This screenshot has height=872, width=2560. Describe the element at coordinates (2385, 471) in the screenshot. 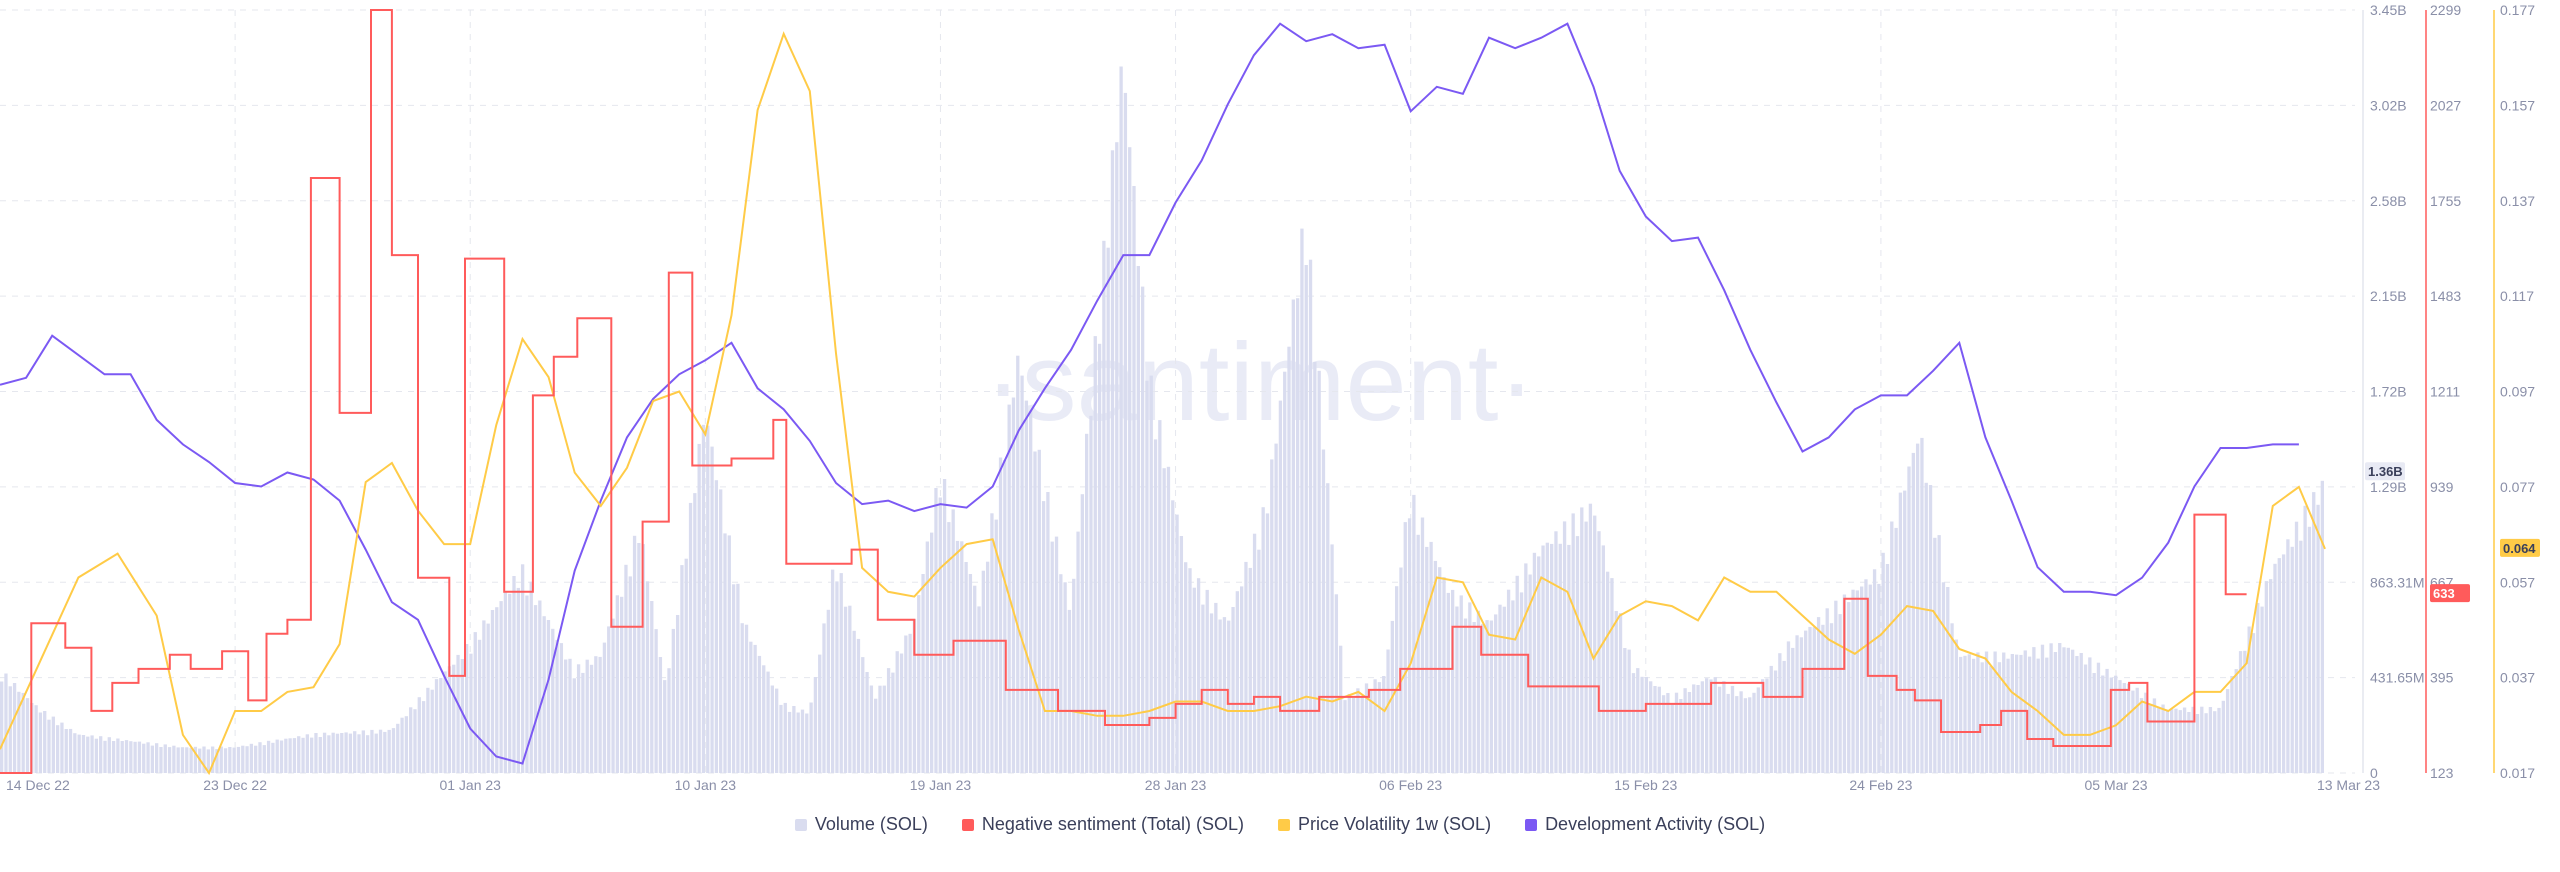

I see `volume-current-badge: 1.36B` at that location.